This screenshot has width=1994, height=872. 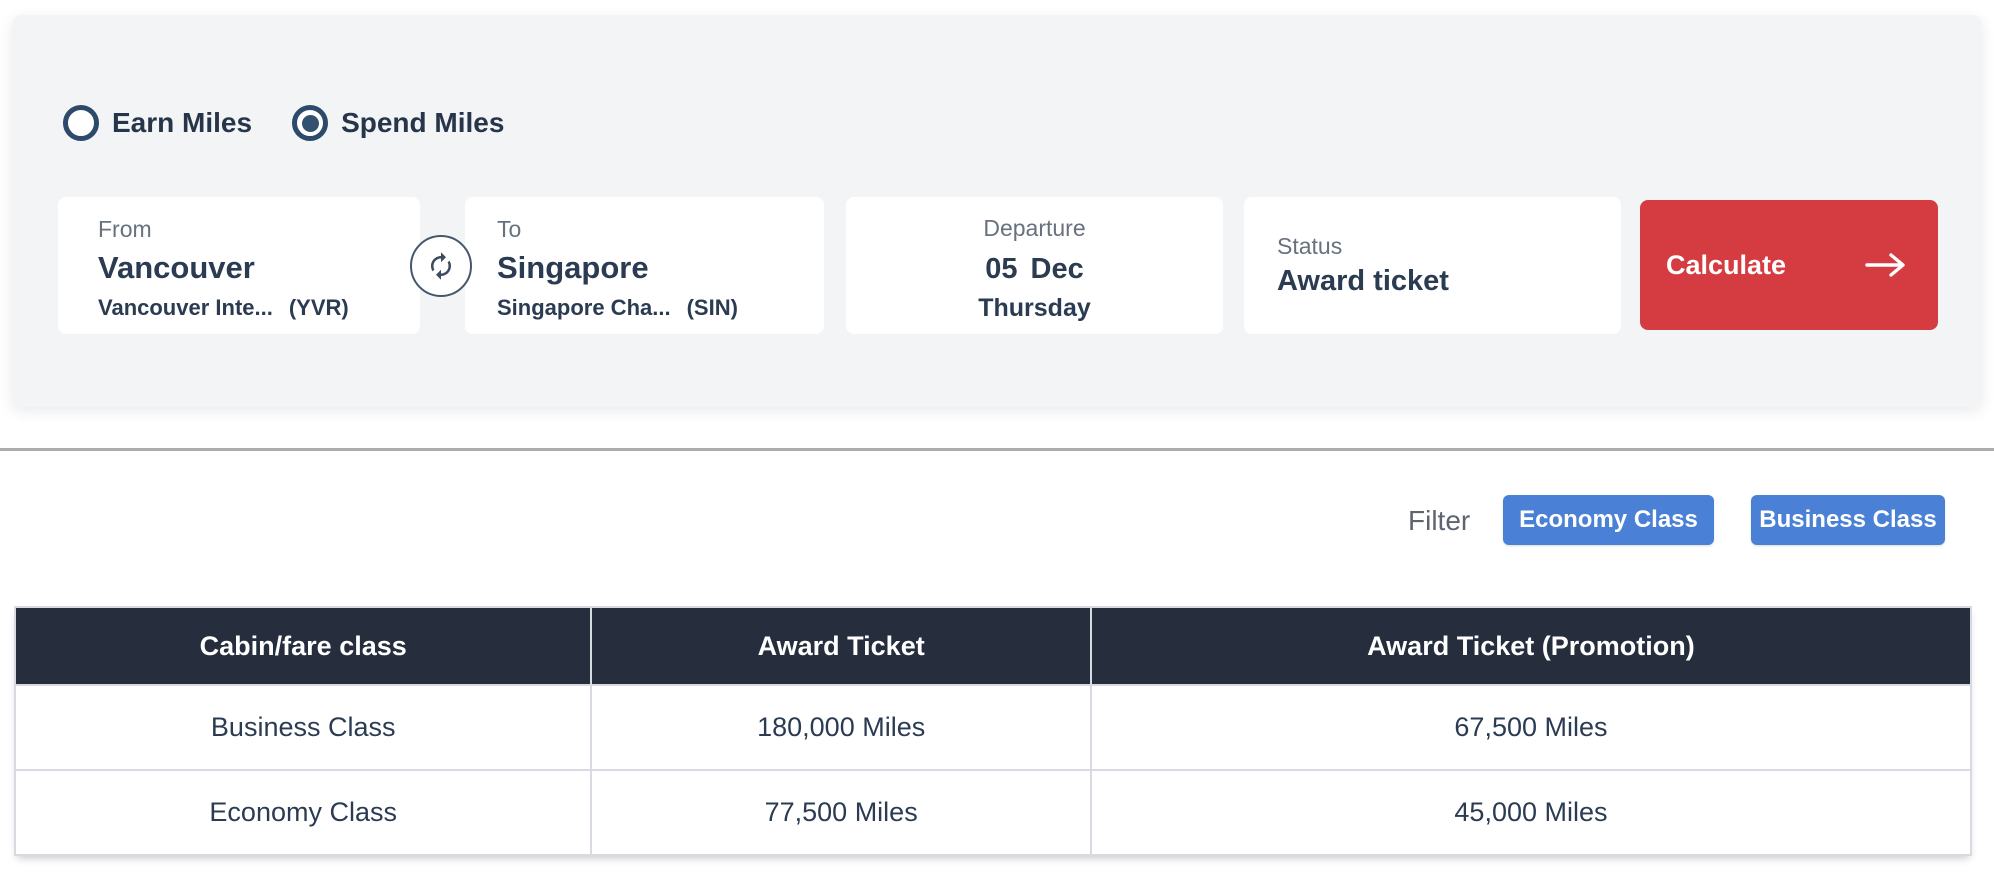 What do you see at coordinates (1531, 727) in the screenshot?
I see `cell-promo-miles: 67,500 Miles` at bounding box center [1531, 727].